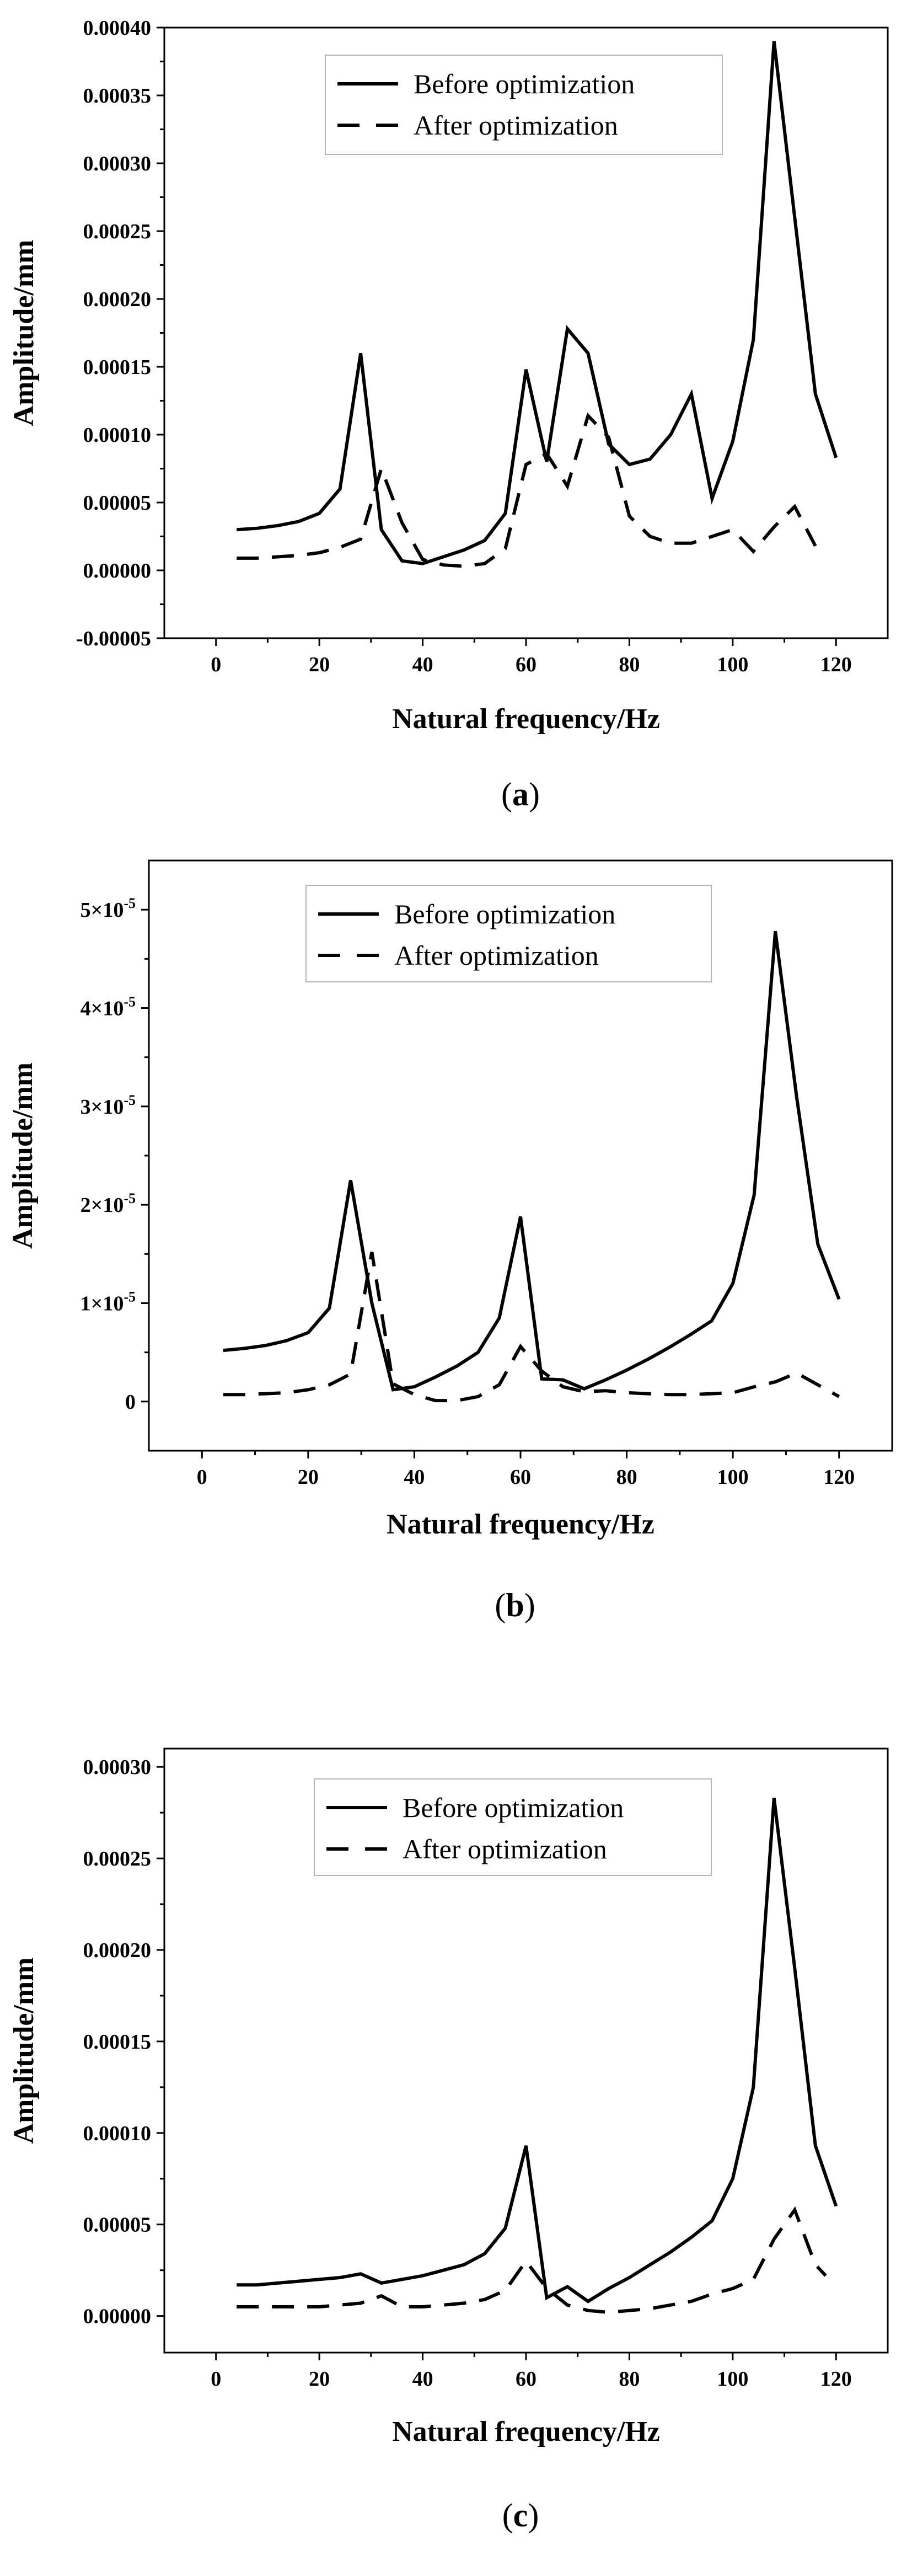 The width and height of the screenshot is (912, 2576). What do you see at coordinates (118, 503) in the screenshot?
I see `chart-a-ytick-label: 0.00005` at bounding box center [118, 503].